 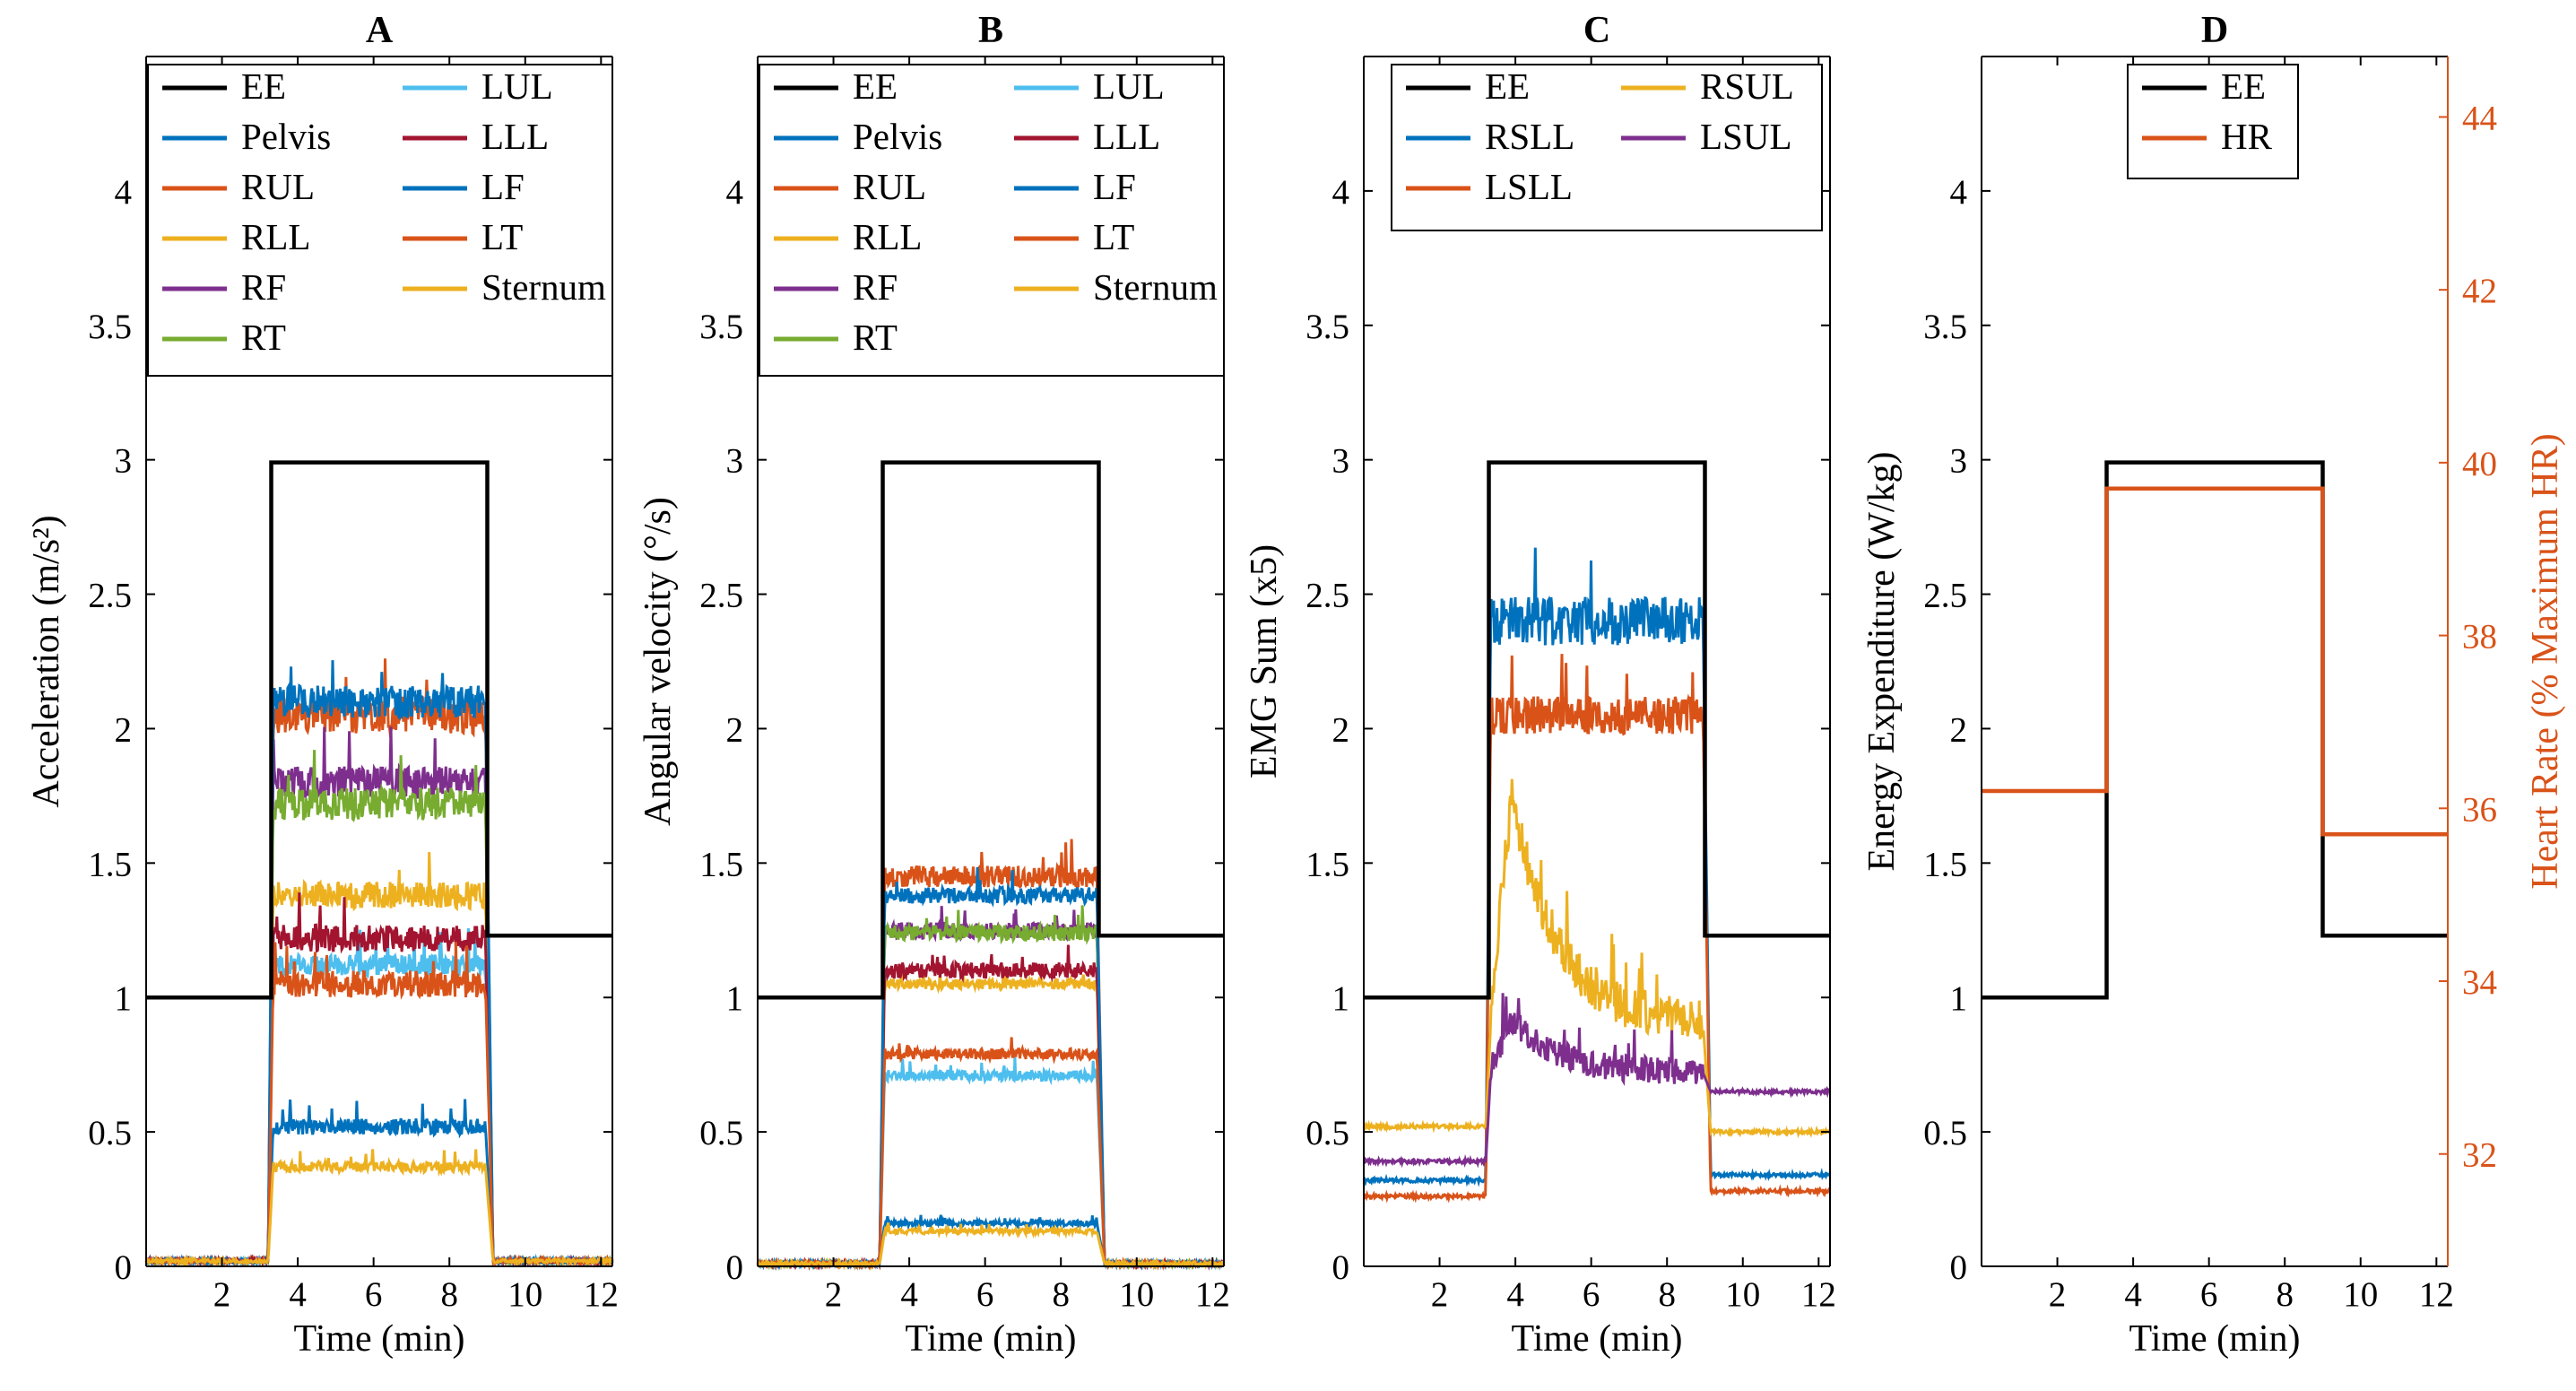 What do you see at coordinates (502, 237) in the screenshot?
I see `legend-label: LT` at bounding box center [502, 237].